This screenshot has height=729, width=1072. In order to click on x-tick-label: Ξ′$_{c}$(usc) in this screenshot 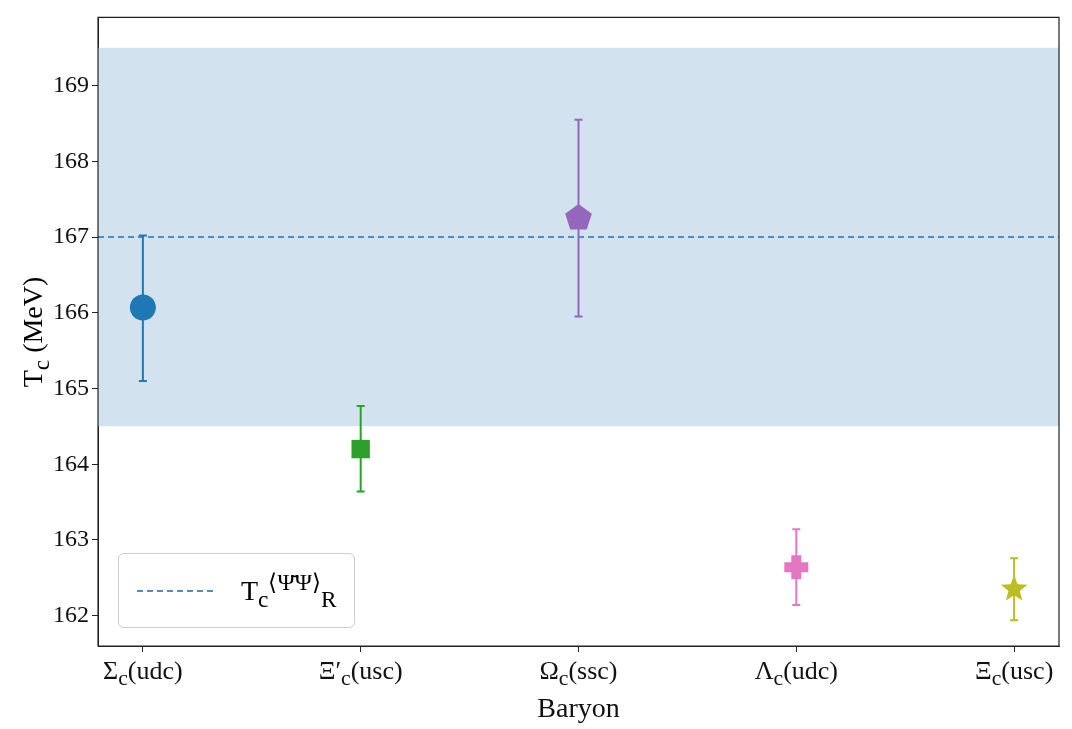, I will do `click(360, 674)`.